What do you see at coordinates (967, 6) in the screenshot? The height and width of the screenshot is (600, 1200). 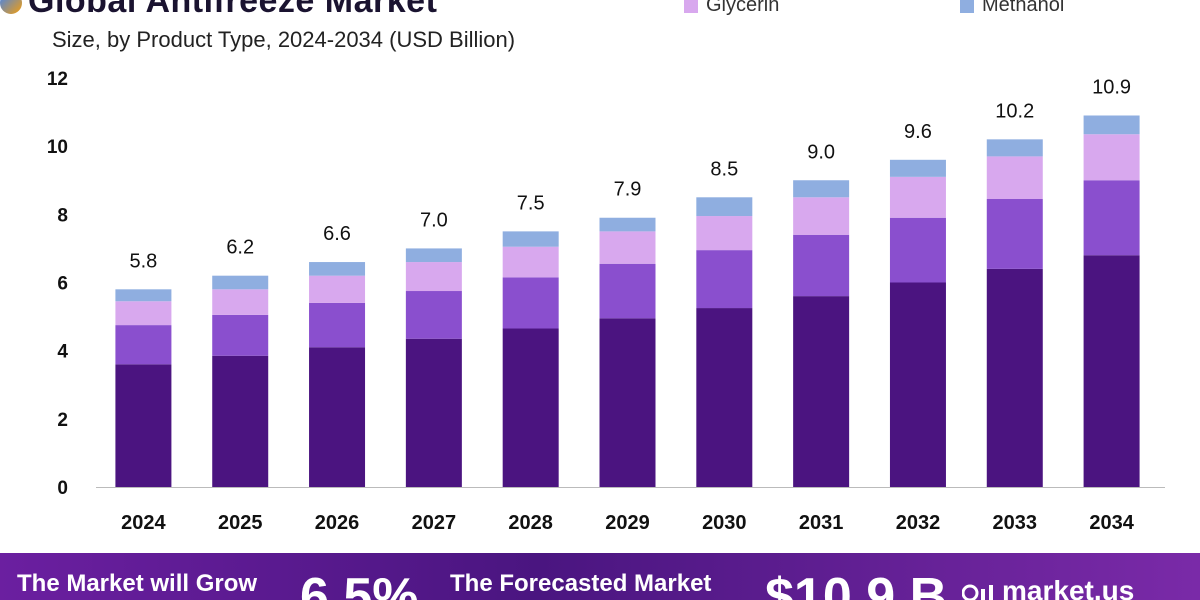 I see `legend-swatch-methanol` at bounding box center [967, 6].